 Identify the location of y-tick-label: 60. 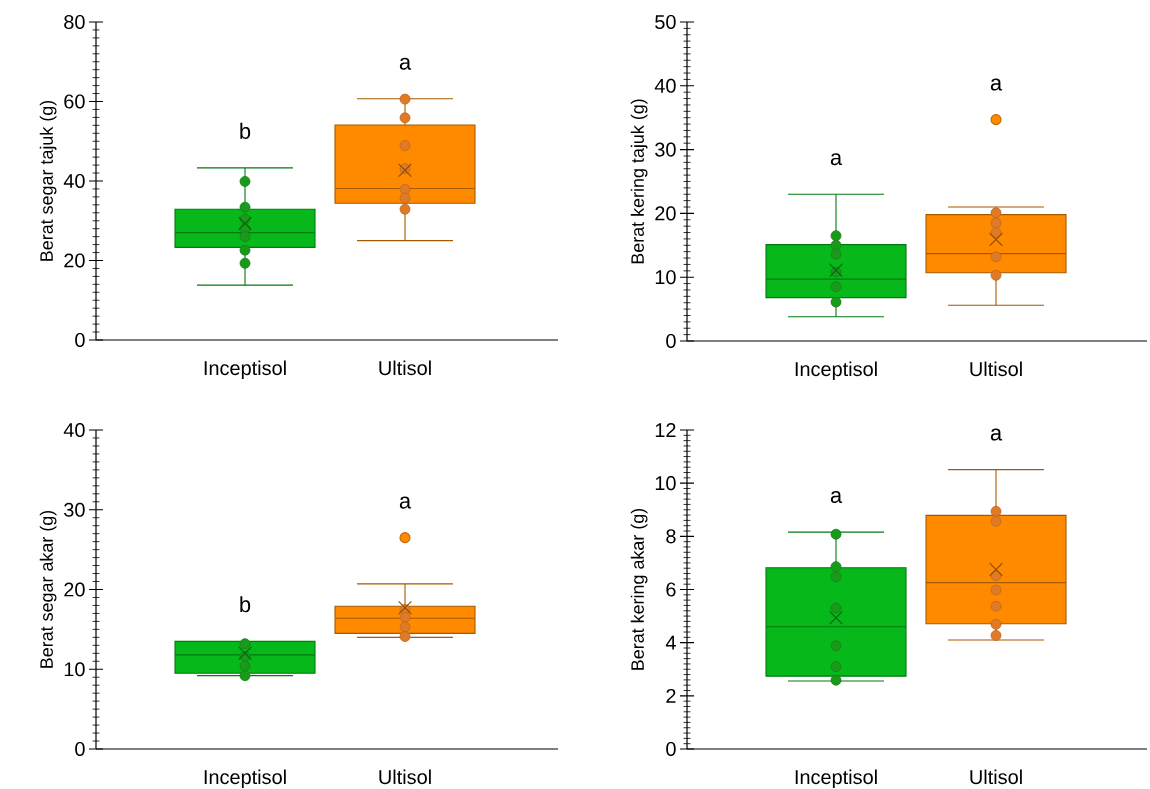
(74, 101).